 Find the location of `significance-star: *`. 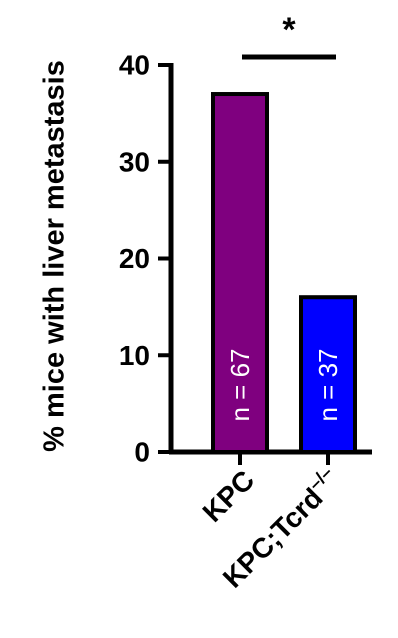

significance-star: * is located at coordinates (289, 30).